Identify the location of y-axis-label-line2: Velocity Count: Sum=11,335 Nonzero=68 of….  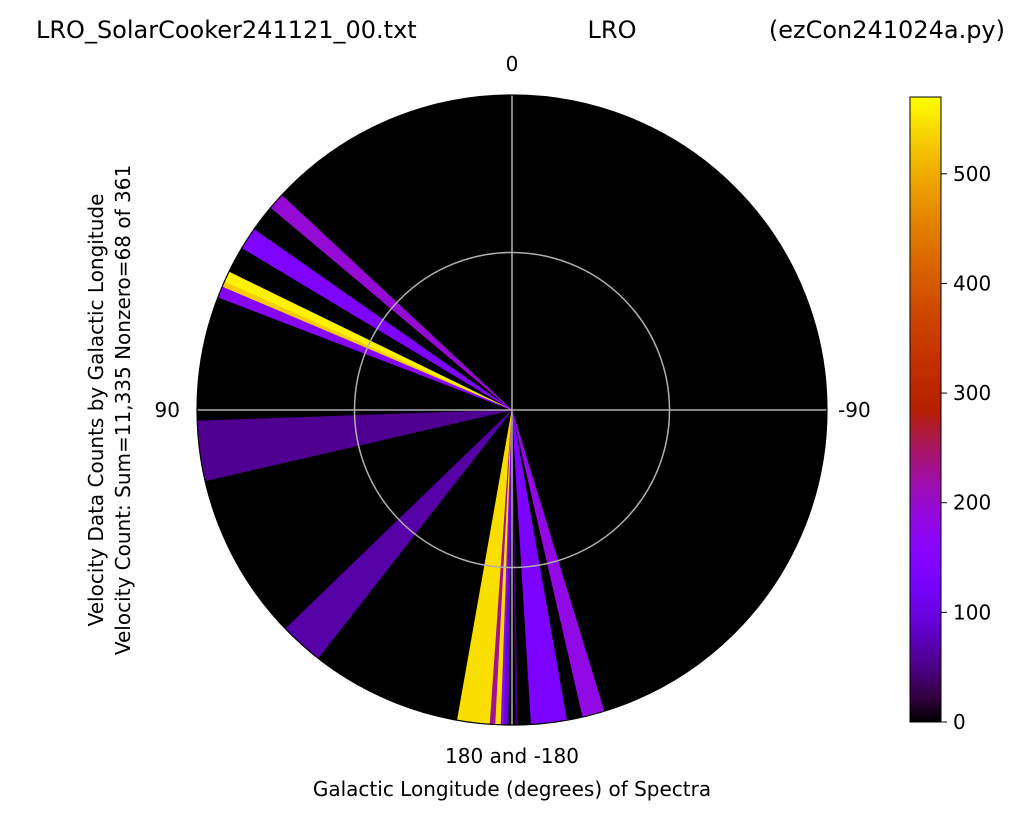
(123, 410).